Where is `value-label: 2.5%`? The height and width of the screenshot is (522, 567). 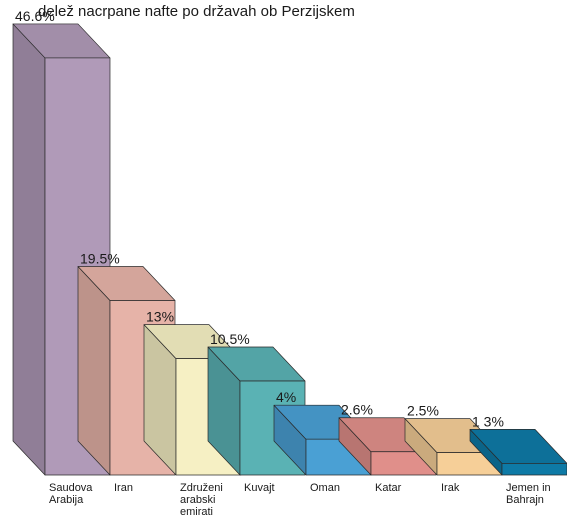
value-label: 2.5% is located at coordinates (423, 411).